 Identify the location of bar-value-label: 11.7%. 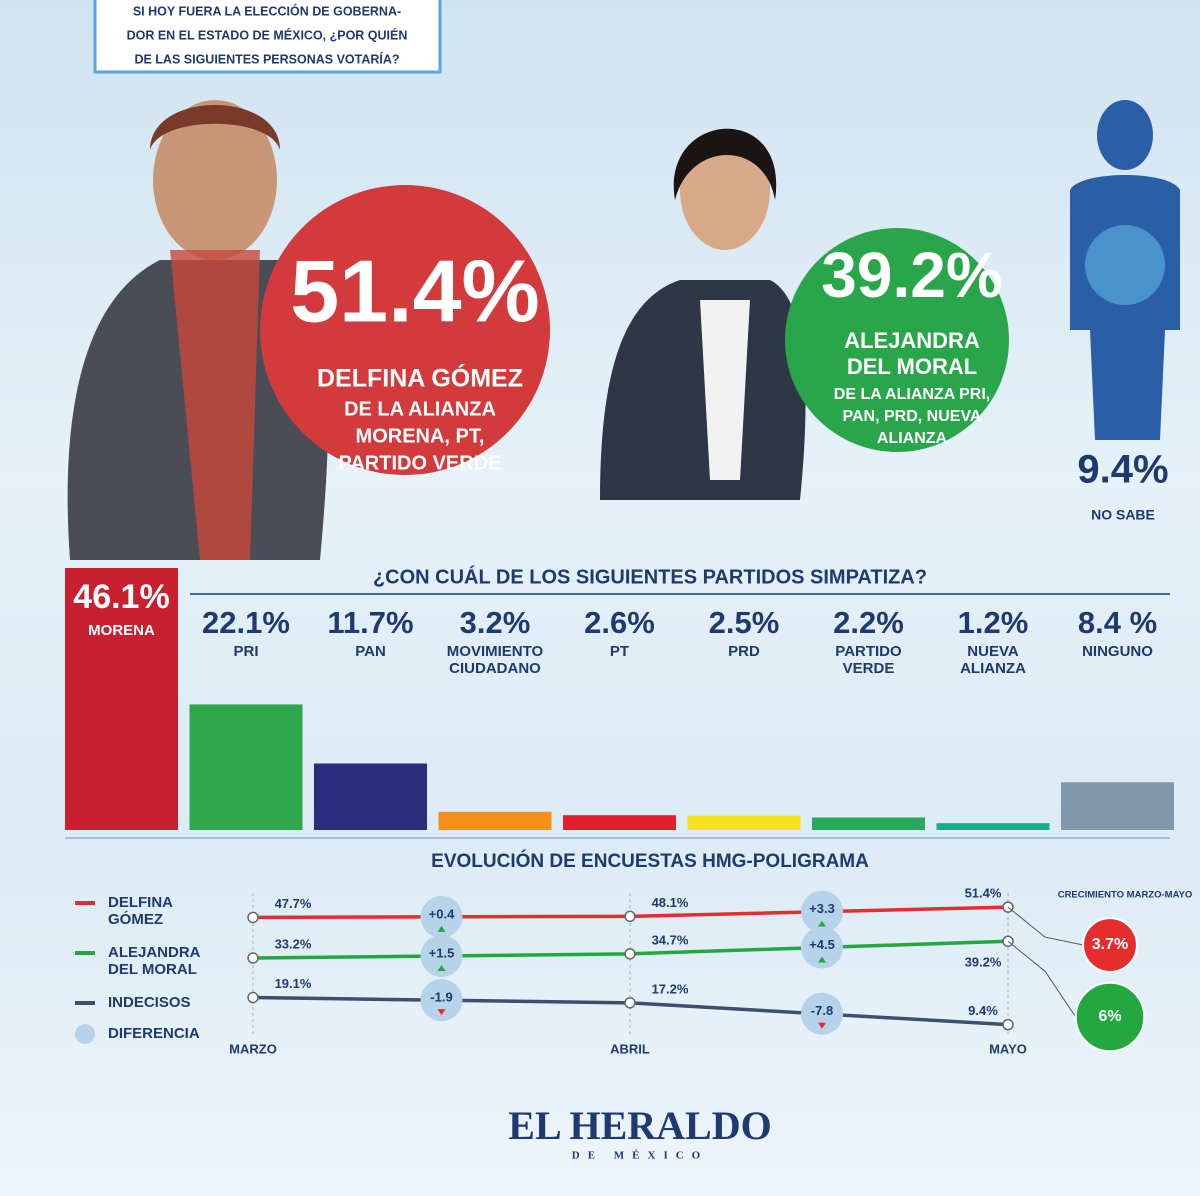
(370, 622).